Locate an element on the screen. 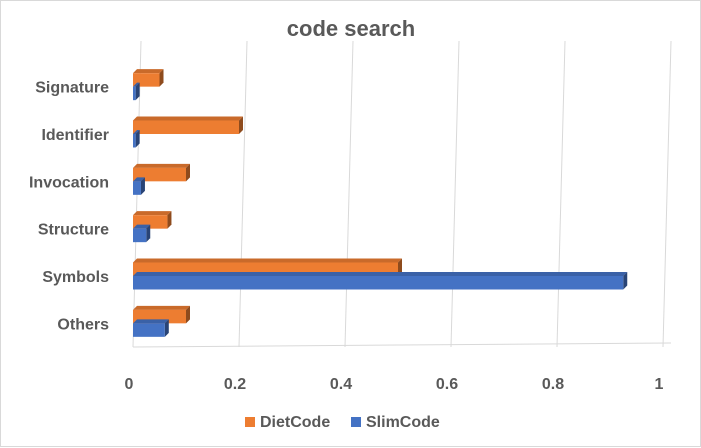  x-tick-labels: 0 0.2 0.4 0.6 0.8 1 is located at coordinates (394, 384).